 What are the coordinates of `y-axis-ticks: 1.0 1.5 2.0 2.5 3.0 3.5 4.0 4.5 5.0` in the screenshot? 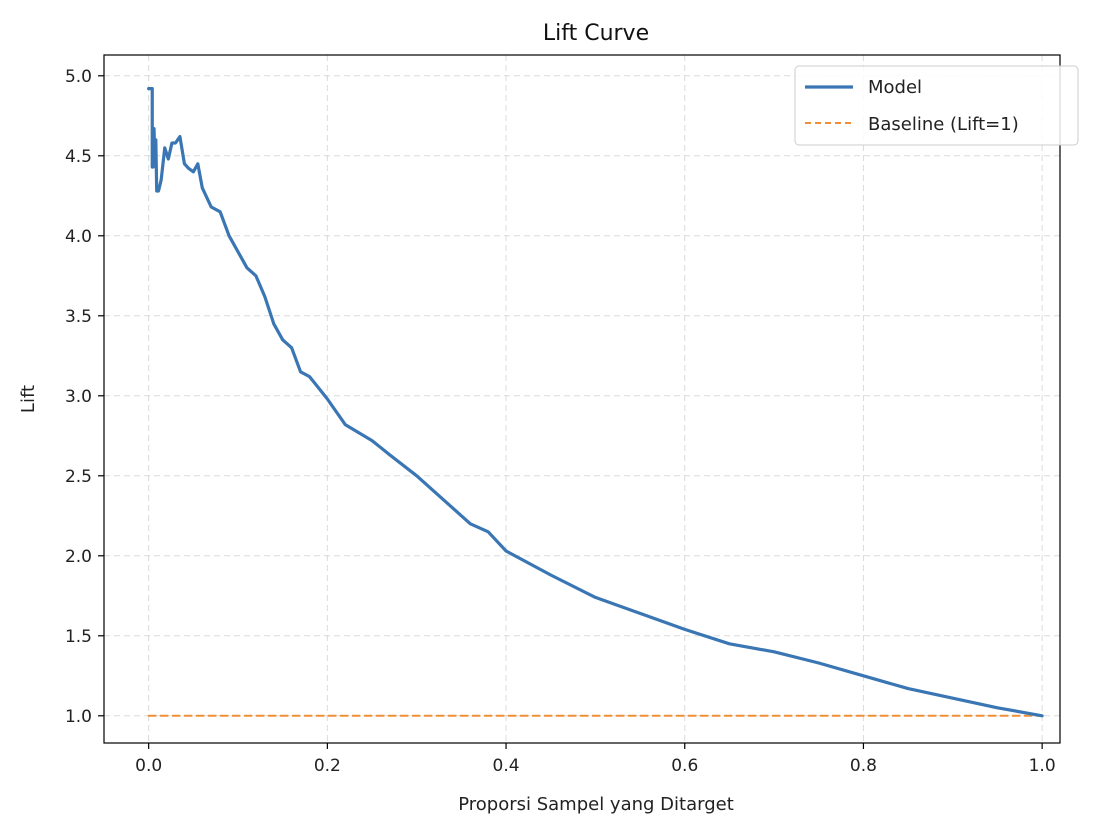 It's located at (84, 397).